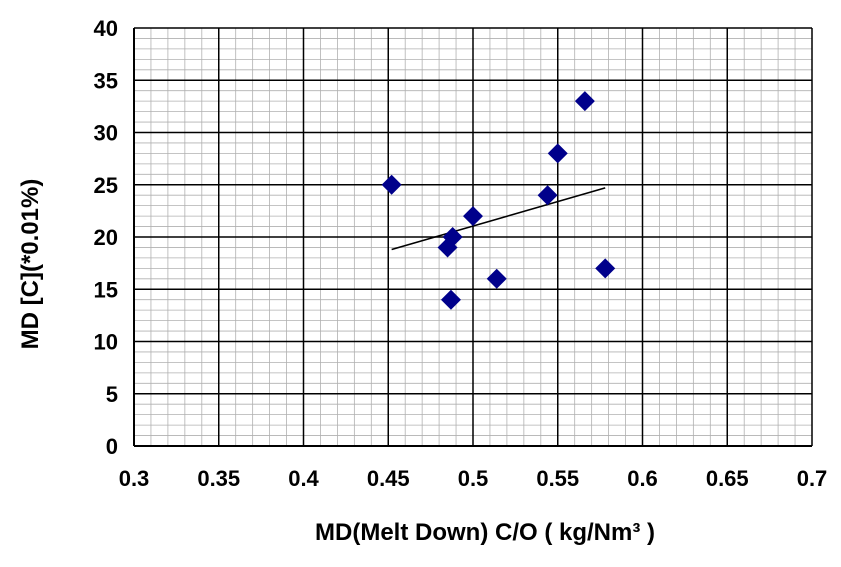 The height and width of the screenshot is (567, 841). What do you see at coordinates (112, 394) in the screenshot?
I see `y-tick-label: 5` at bounding box center [112, 394].